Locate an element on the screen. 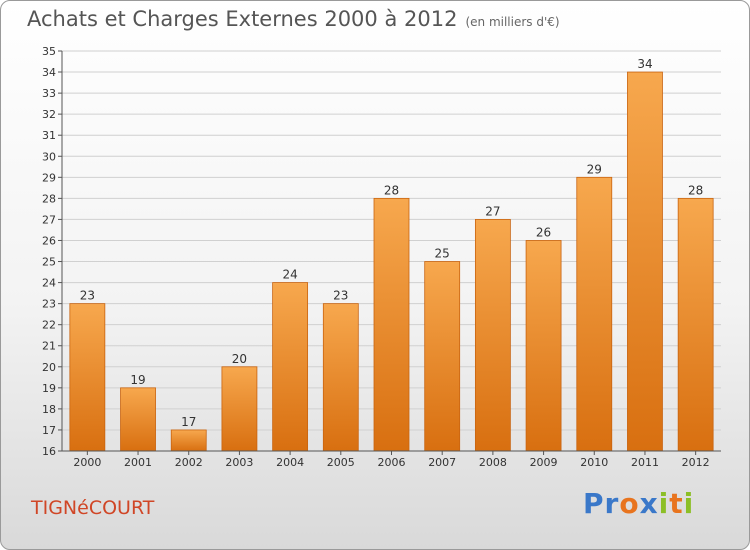  x-tick-label: 2005 is located at coordinates (341, 462).